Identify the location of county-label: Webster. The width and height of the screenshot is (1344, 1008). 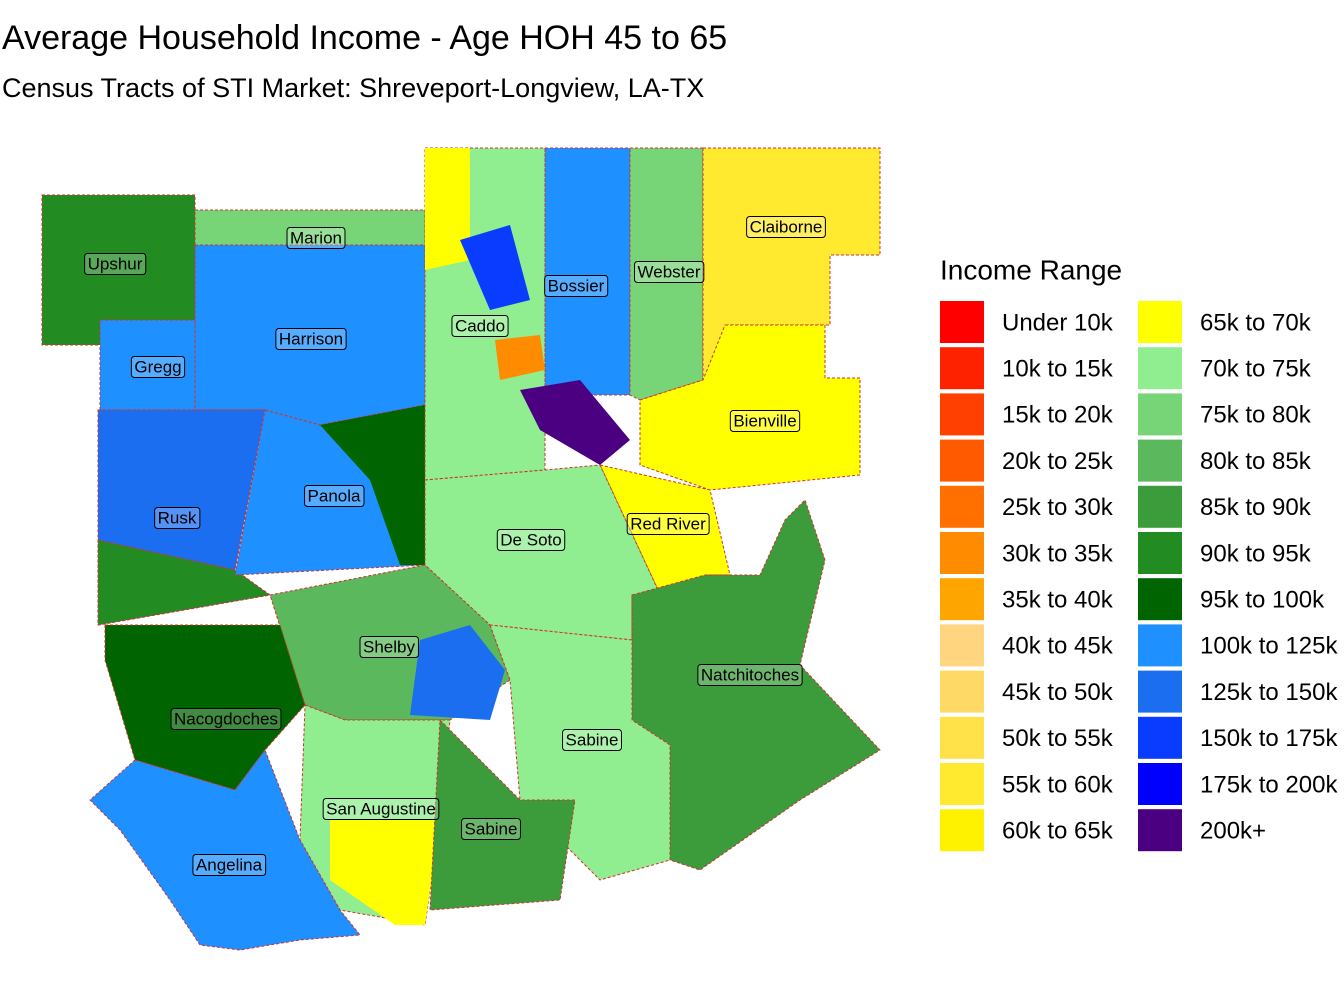
(669, 271).